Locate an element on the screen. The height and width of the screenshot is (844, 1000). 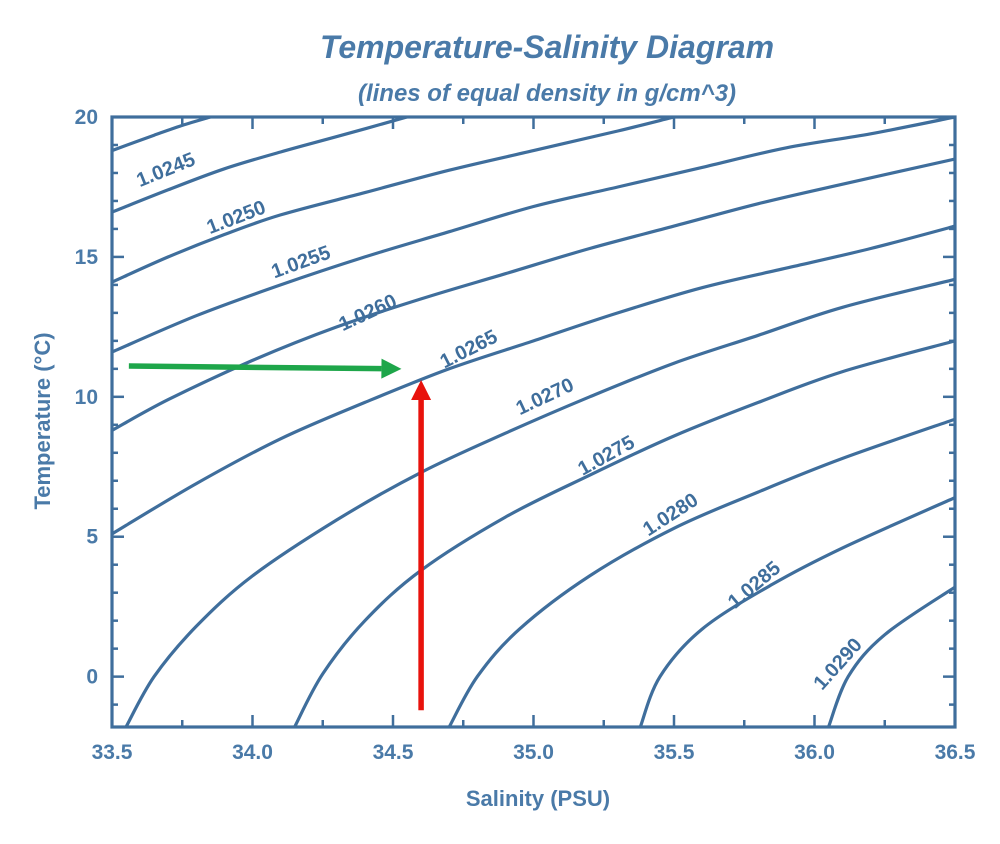
contour-label-1.0260: 1.0260 is located at coordinates (368, 313).